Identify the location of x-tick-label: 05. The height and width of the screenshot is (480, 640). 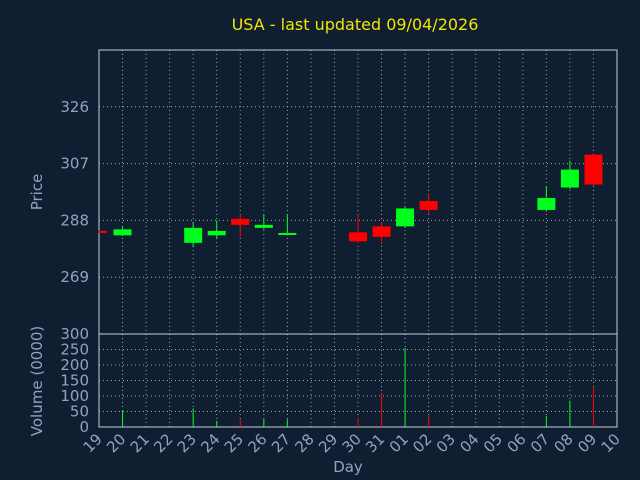
(493, 443).